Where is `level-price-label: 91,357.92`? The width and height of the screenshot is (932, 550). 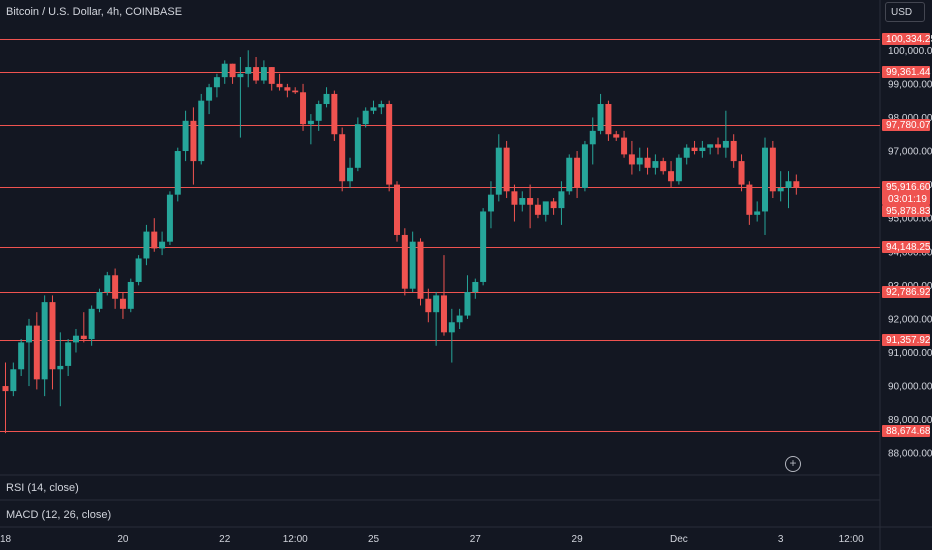
level-price-label: 91,357.92 is located at coordinates (908, 340).